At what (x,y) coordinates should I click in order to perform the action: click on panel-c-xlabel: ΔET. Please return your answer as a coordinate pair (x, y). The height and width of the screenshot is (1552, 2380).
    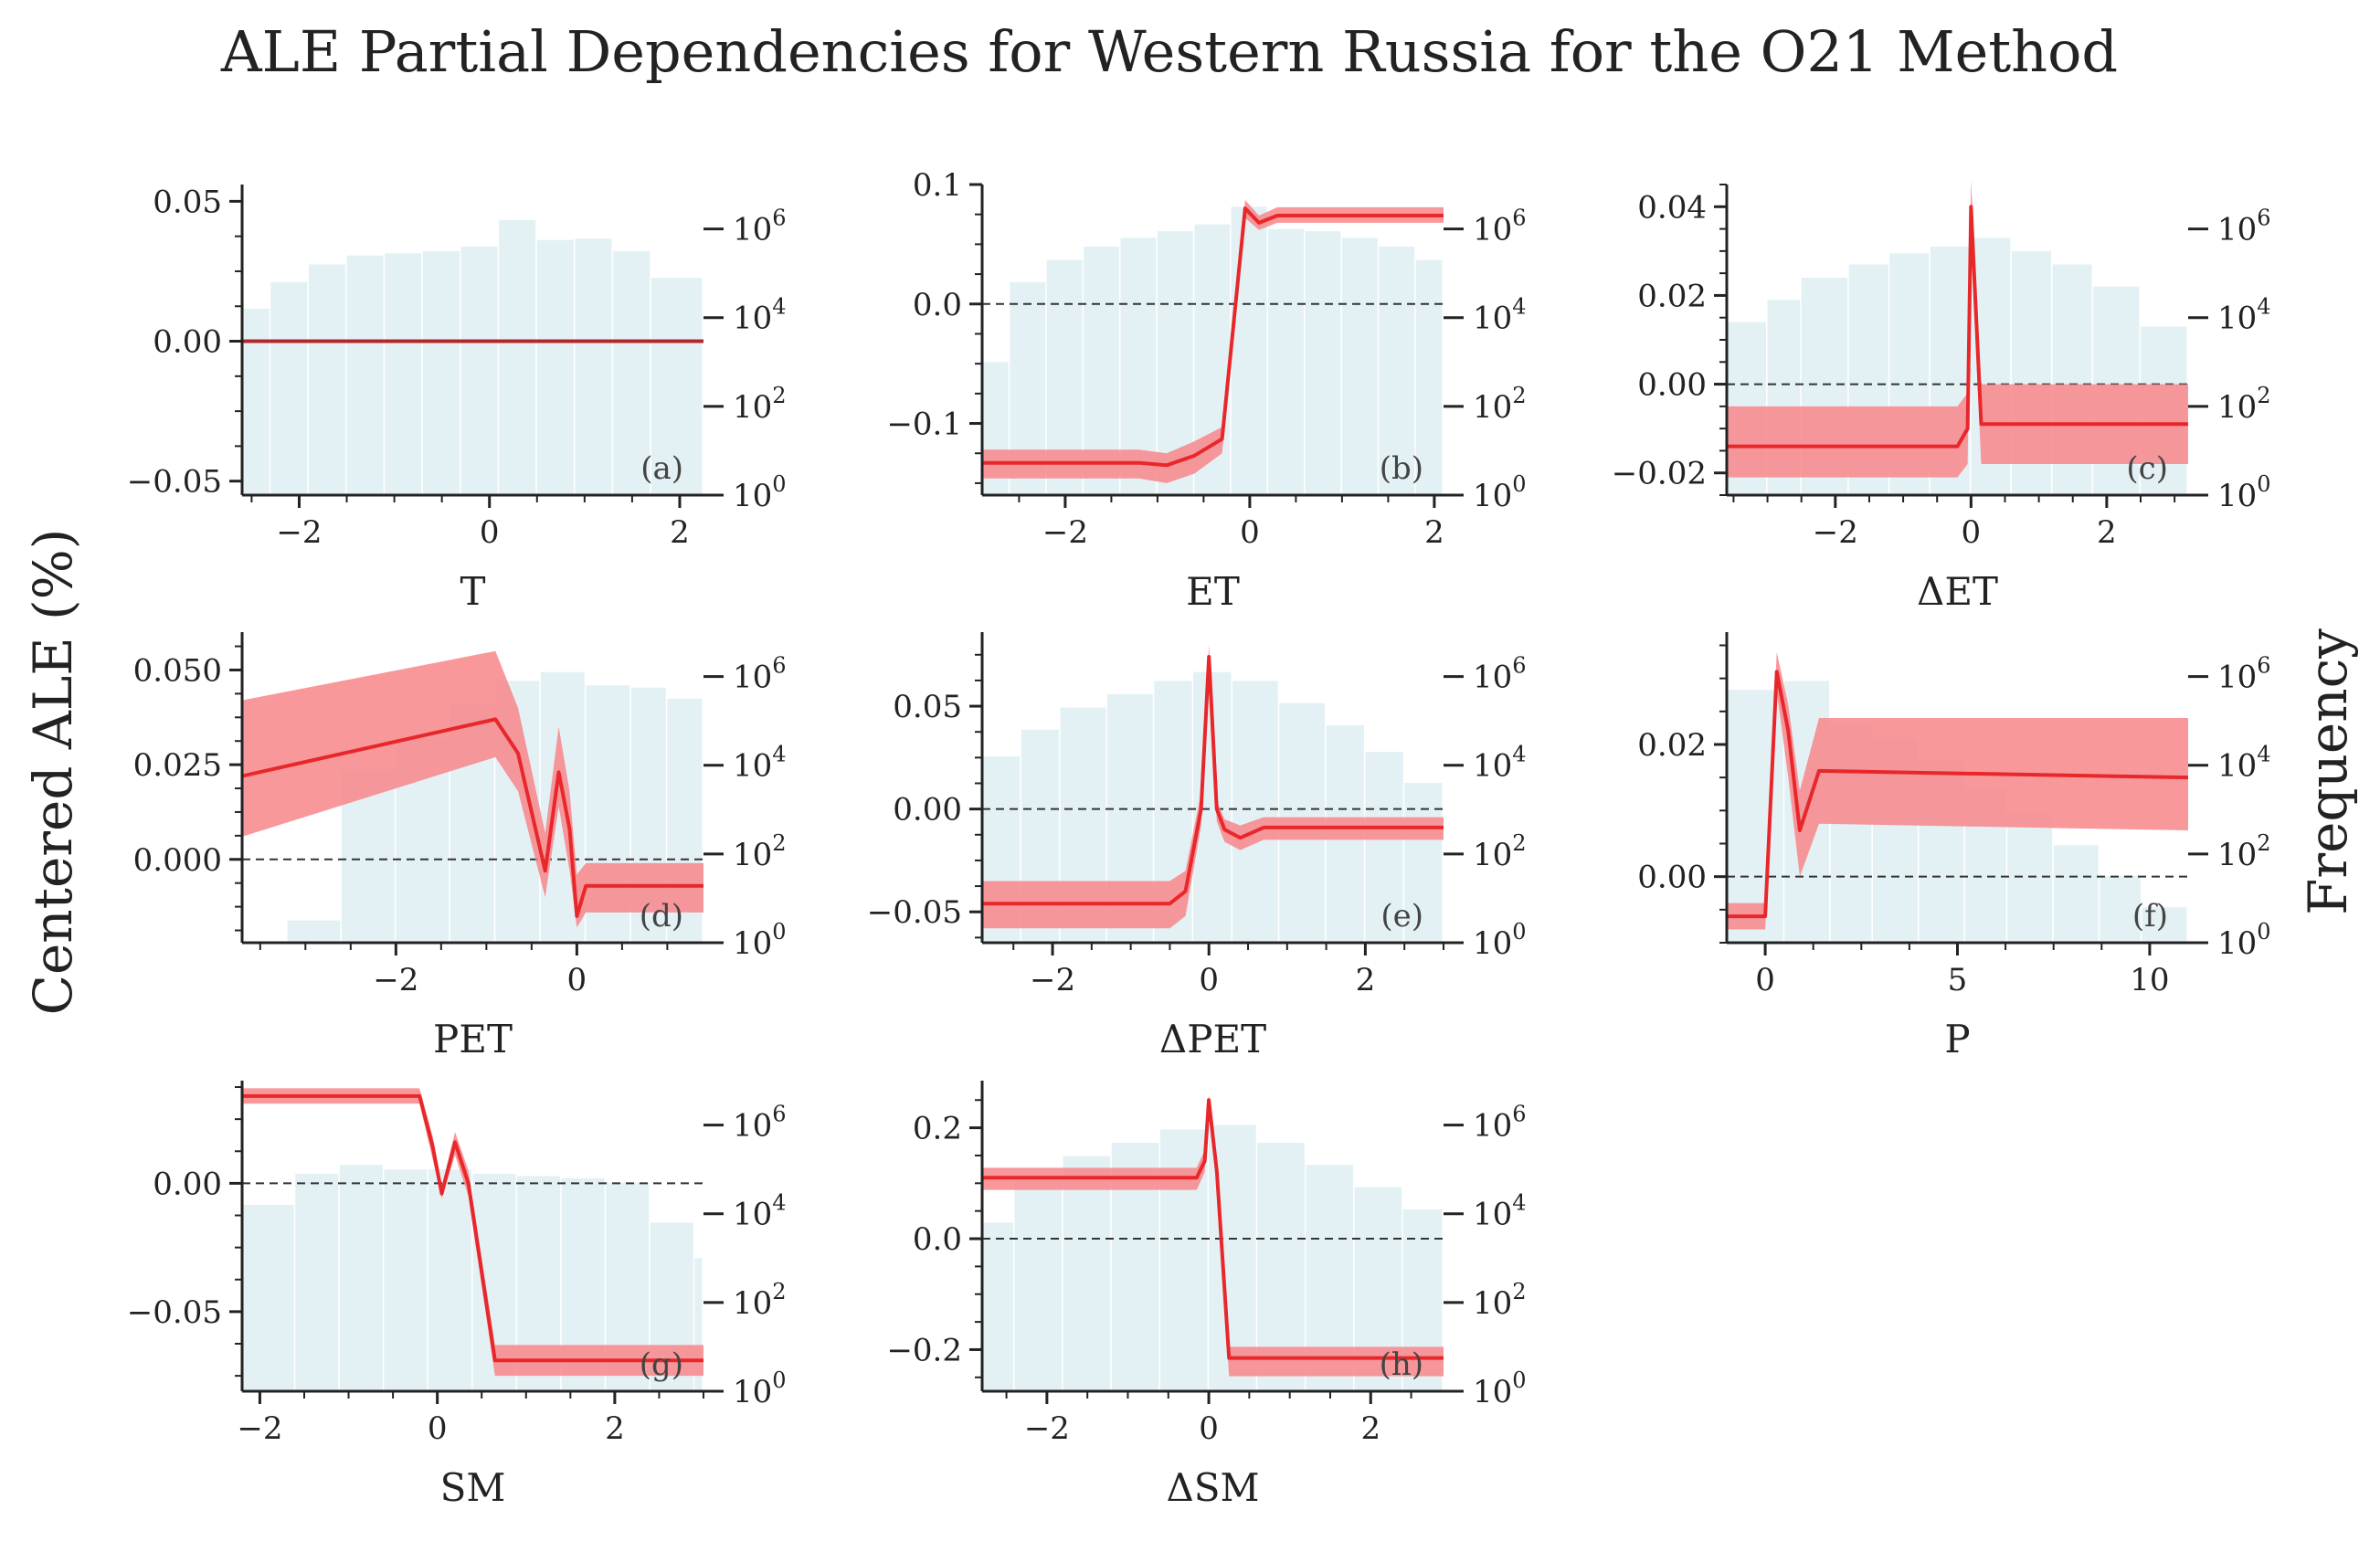
    Looking at the image, I should click on (1958, 592).